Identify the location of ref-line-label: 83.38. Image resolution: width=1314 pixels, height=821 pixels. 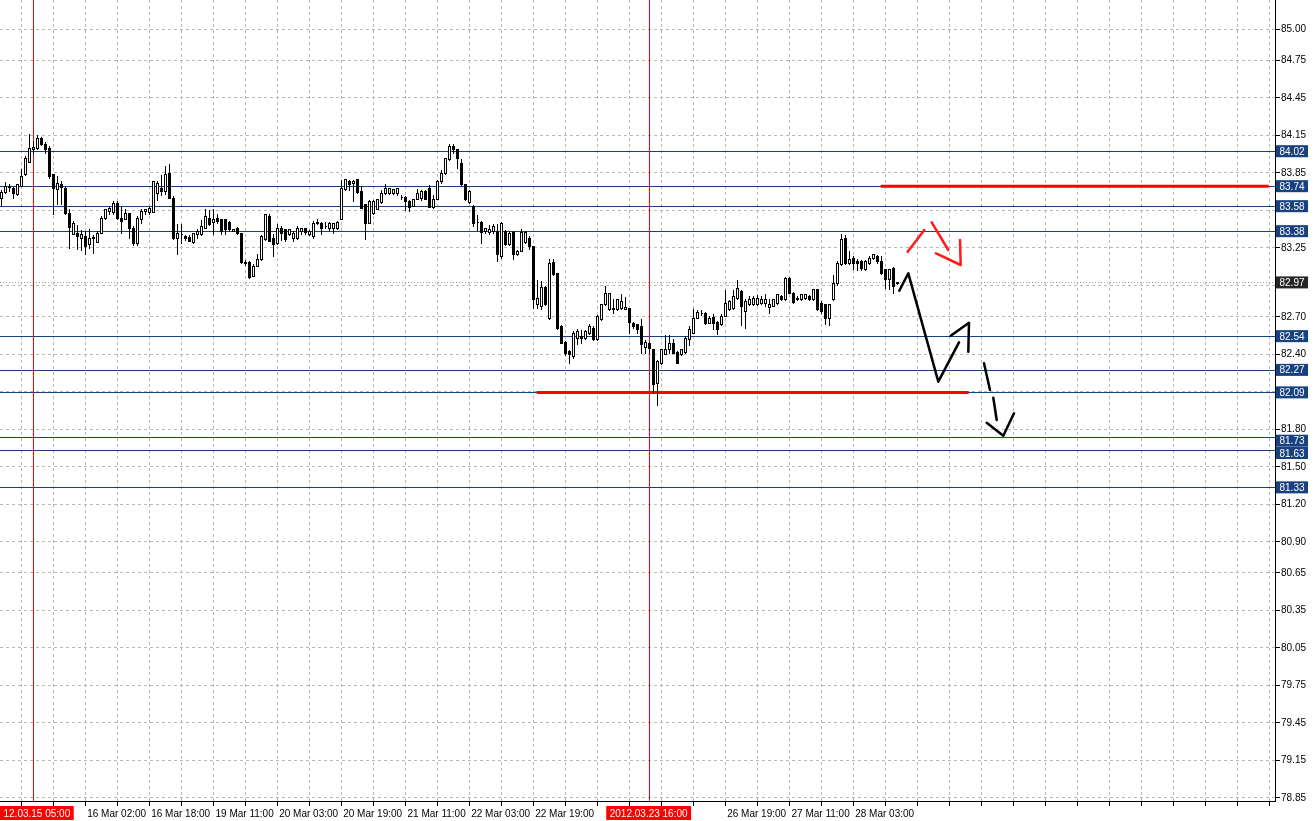
(1292, 231).